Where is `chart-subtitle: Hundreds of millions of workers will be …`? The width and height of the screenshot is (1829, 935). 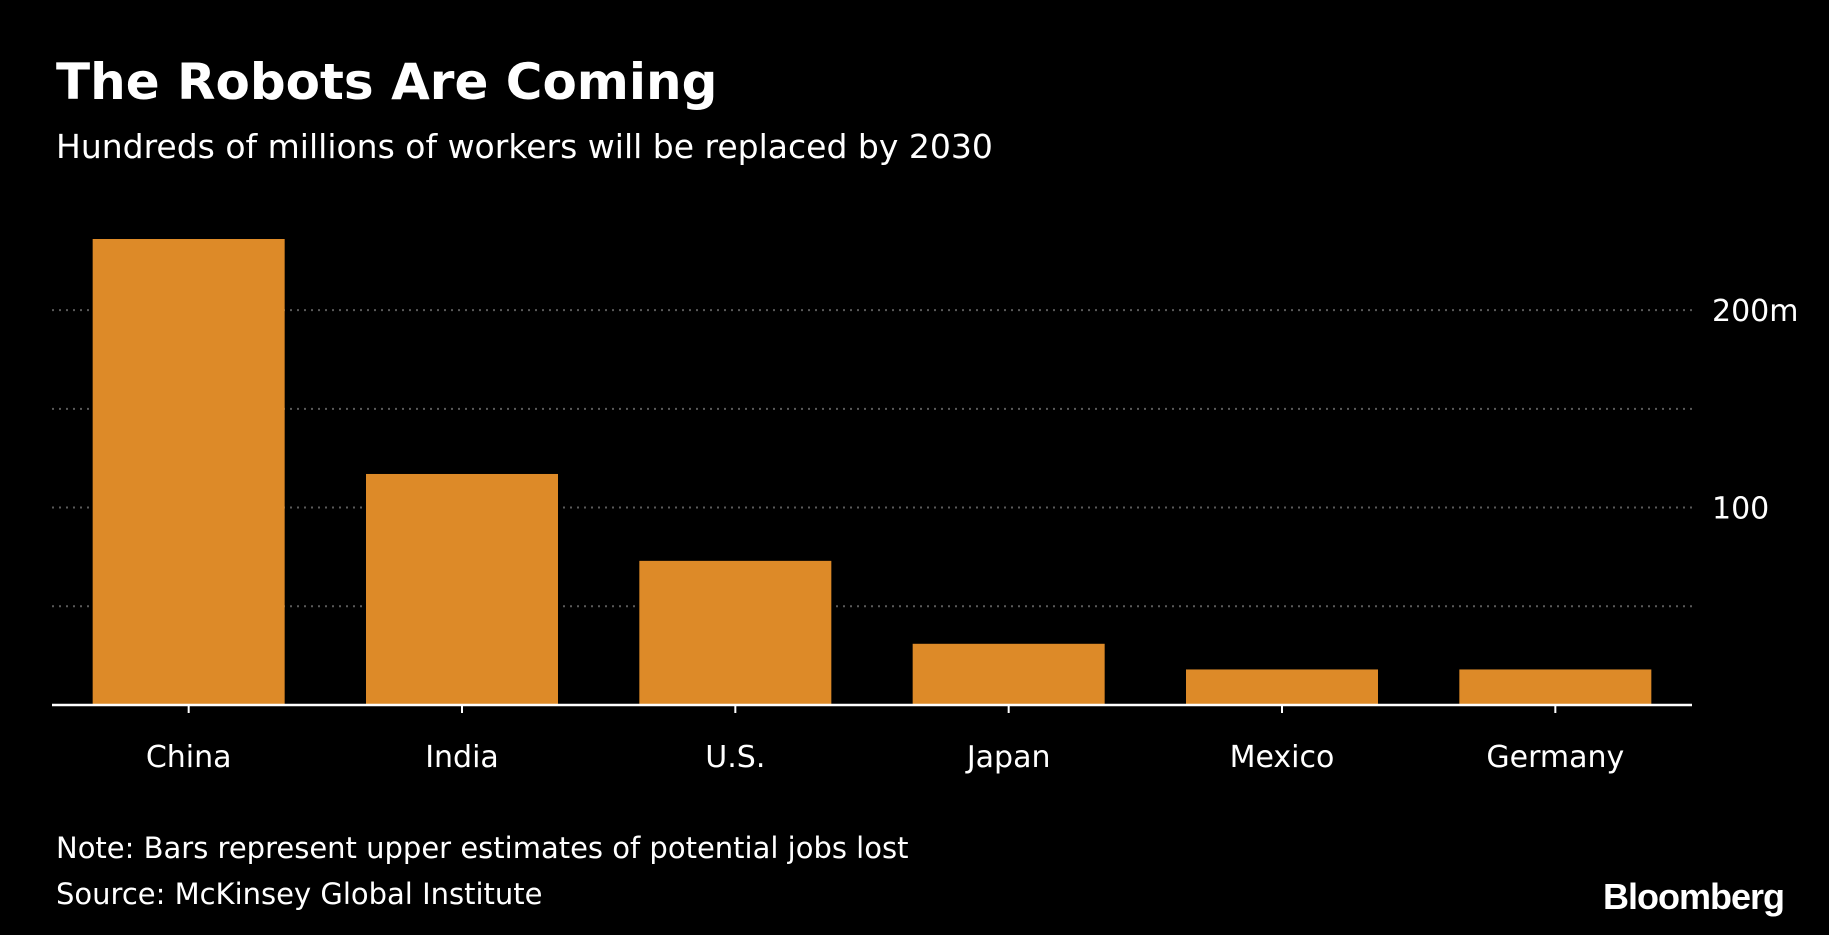 chart-subtitle: Hundreds of millions of workers will be … is located at coordinates (524, 146).